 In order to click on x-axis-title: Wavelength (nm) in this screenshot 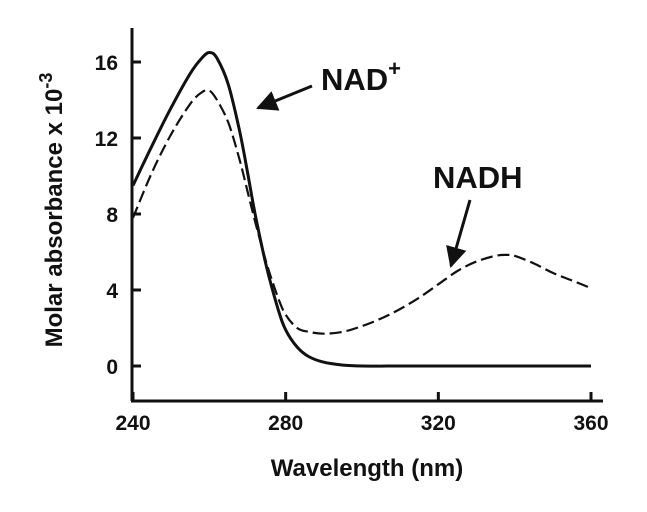, I will do `click(367, 468)`.